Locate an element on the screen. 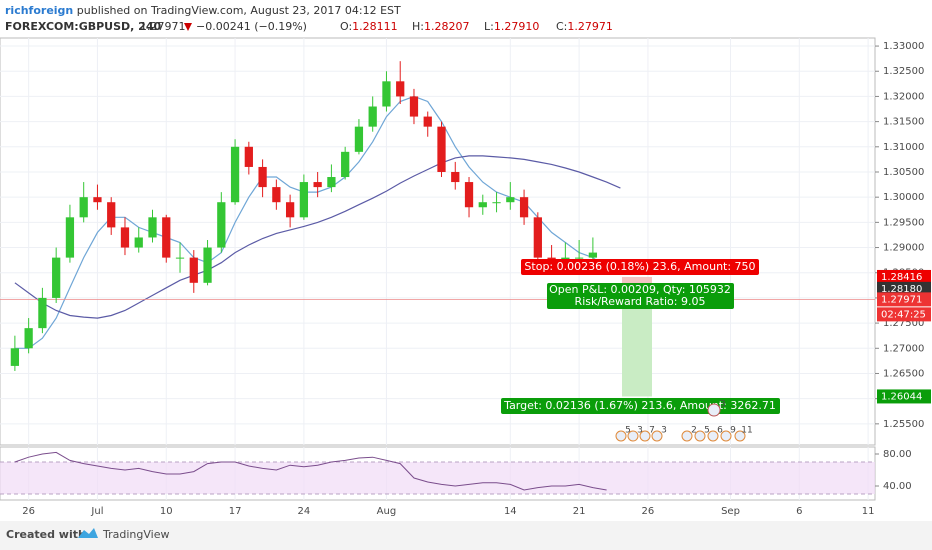 The height and width of the screenshot is (550, 932). y-tick-label: 1.29500 is located at coordinates (903, 222).